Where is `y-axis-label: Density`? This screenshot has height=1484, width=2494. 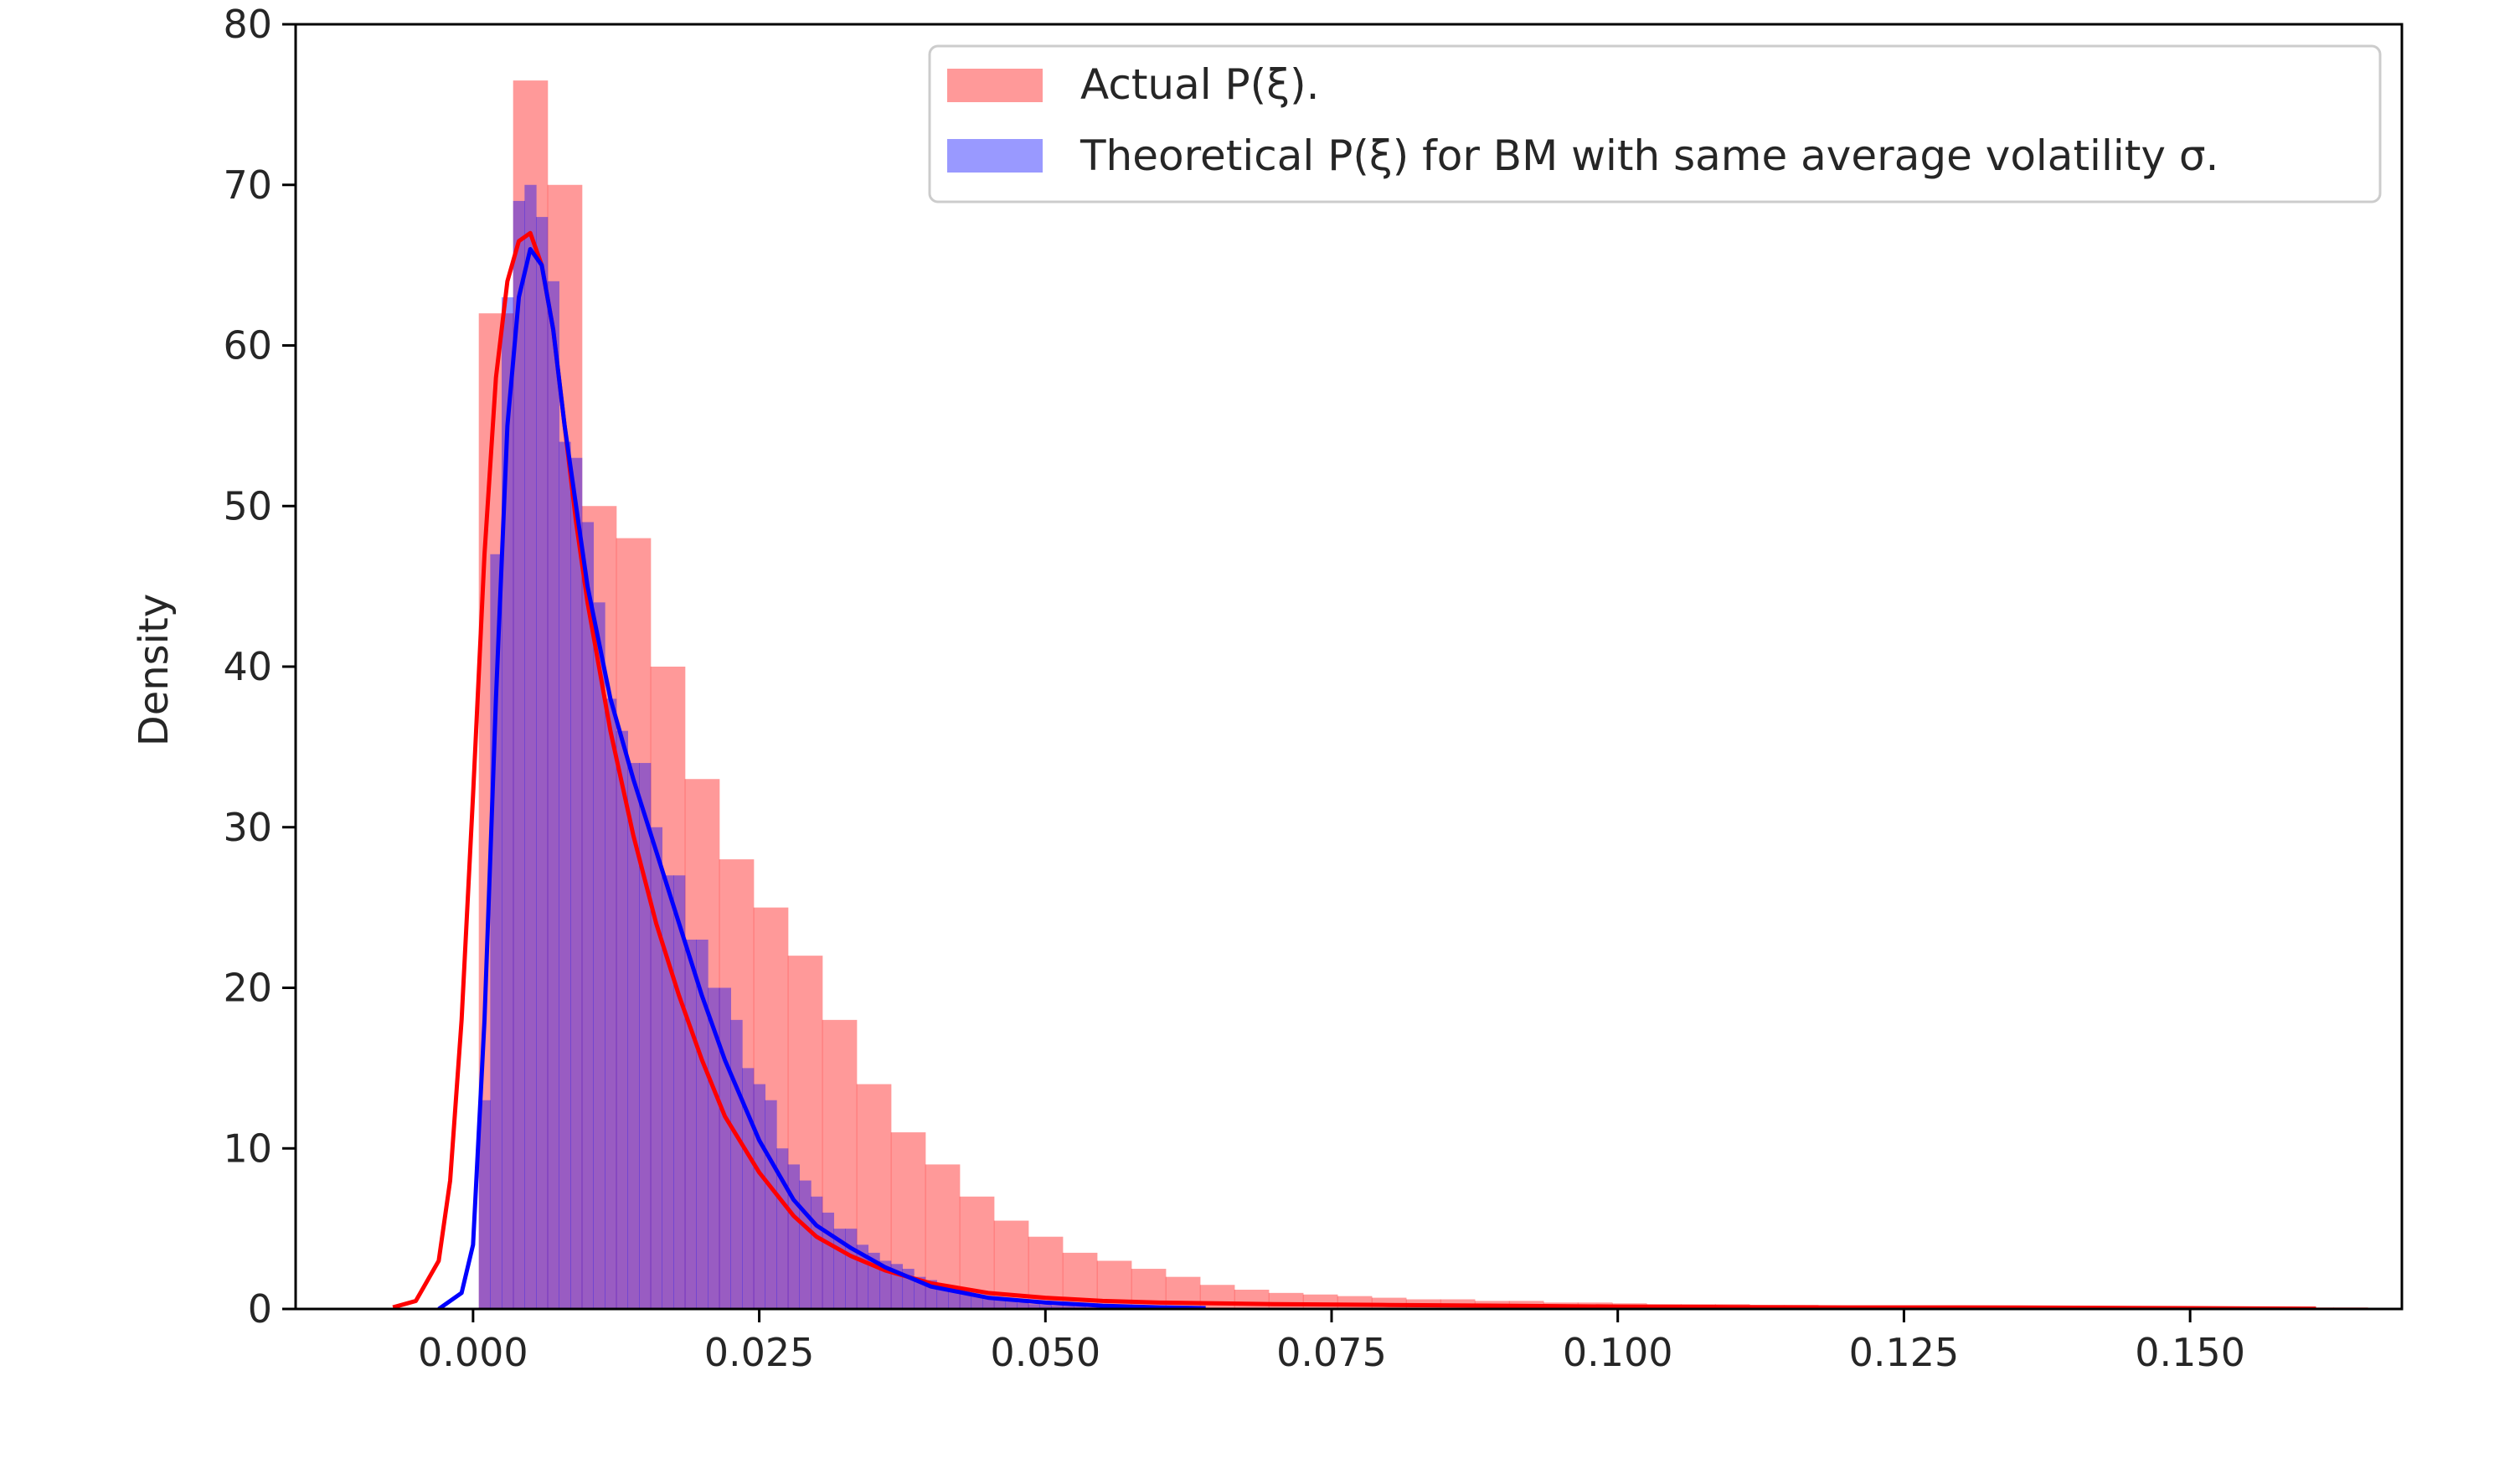 y-axis-label: Density is located at coordinates (155, 670).